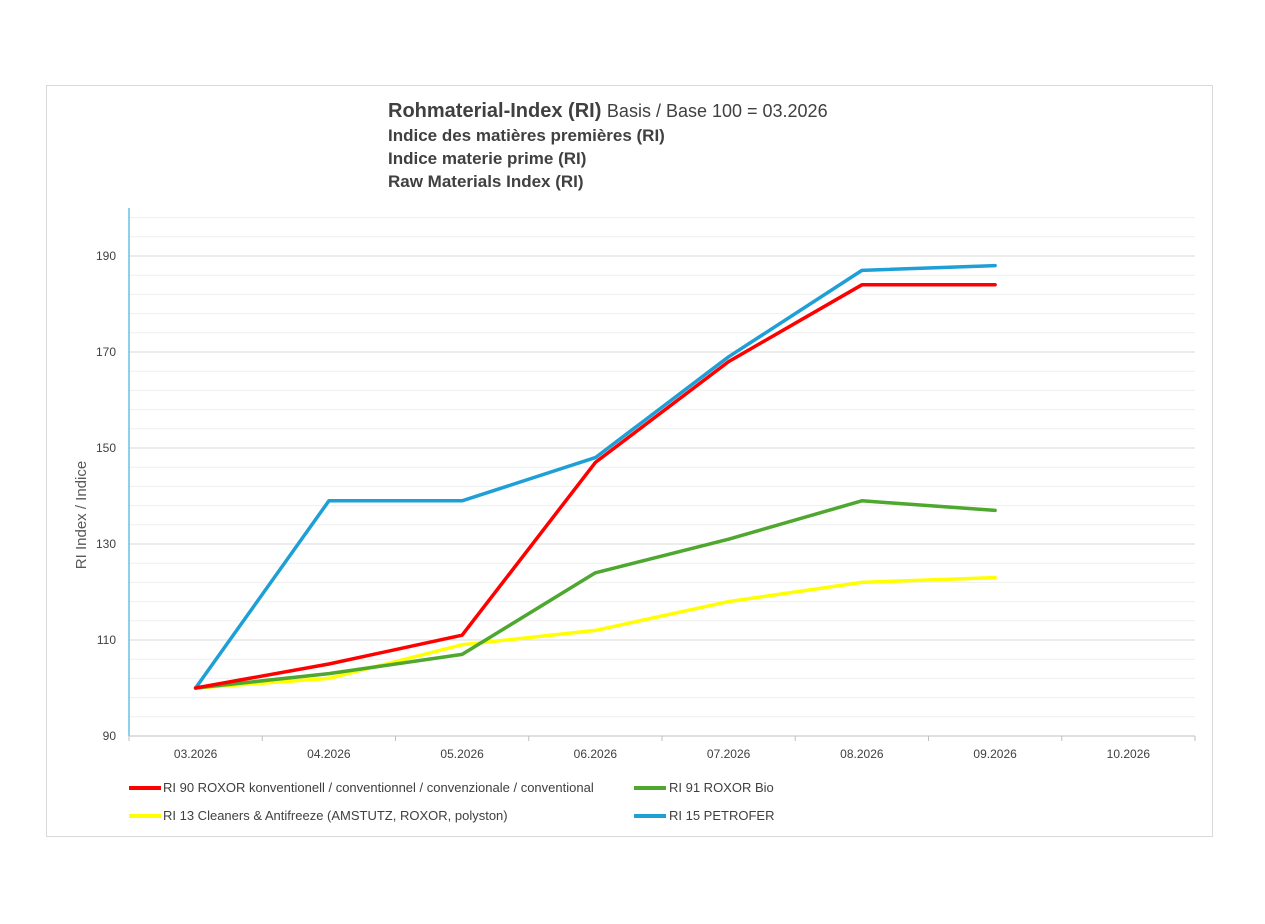 Image resolution: width=1265 pixels, height=924 pixels. I want to click on y-tick-label: 130, so click(106, 544).